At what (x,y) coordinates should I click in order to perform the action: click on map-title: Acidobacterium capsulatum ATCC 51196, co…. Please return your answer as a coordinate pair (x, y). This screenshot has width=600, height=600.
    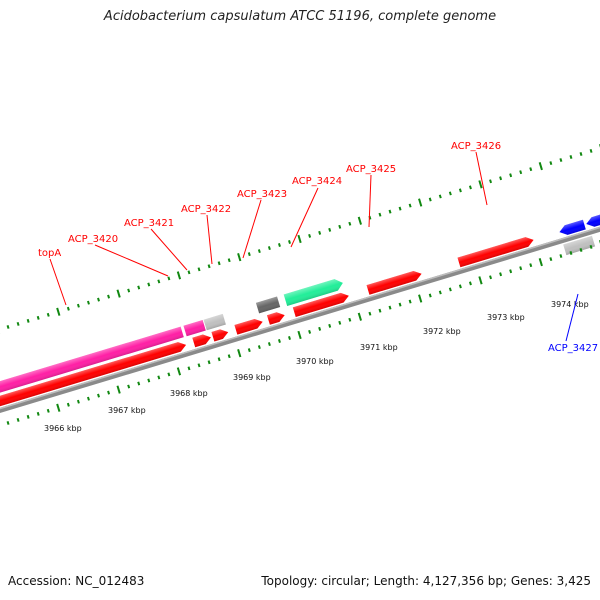
    Looking at the image, I should click on (300, 16).